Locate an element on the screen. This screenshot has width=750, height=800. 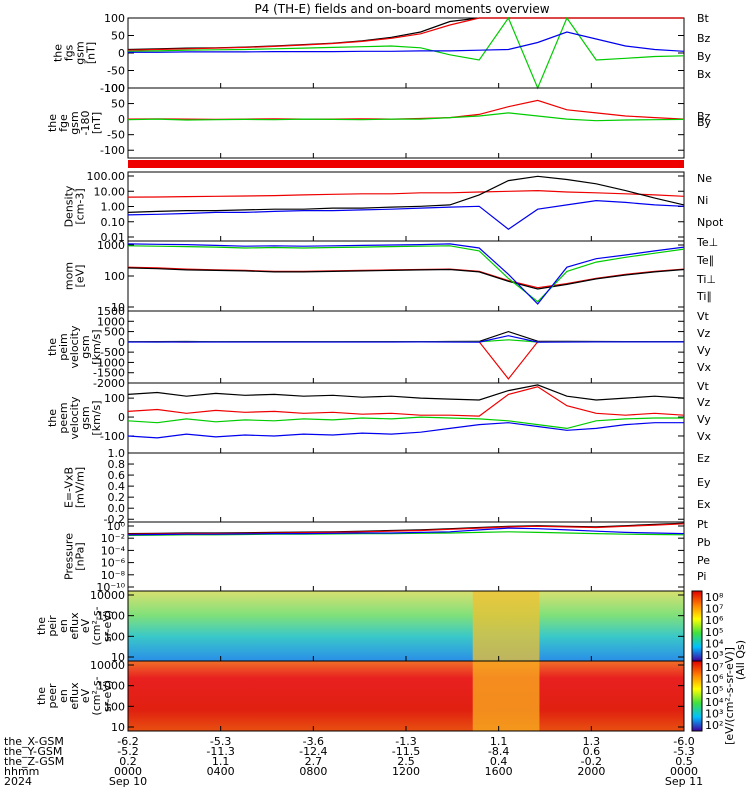
peem-velocity-ylabel: velocity is located at coordinates (74, 417).